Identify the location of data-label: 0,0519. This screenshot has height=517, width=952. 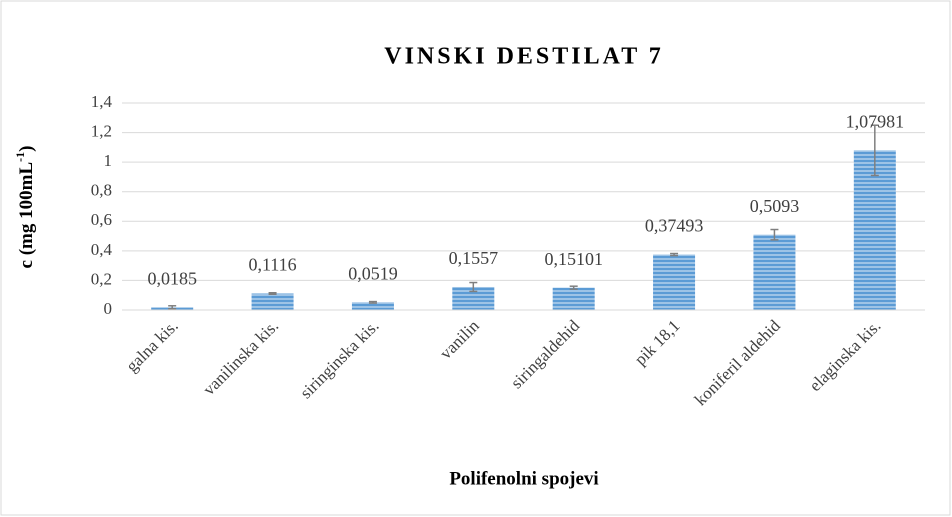
(373, 273).